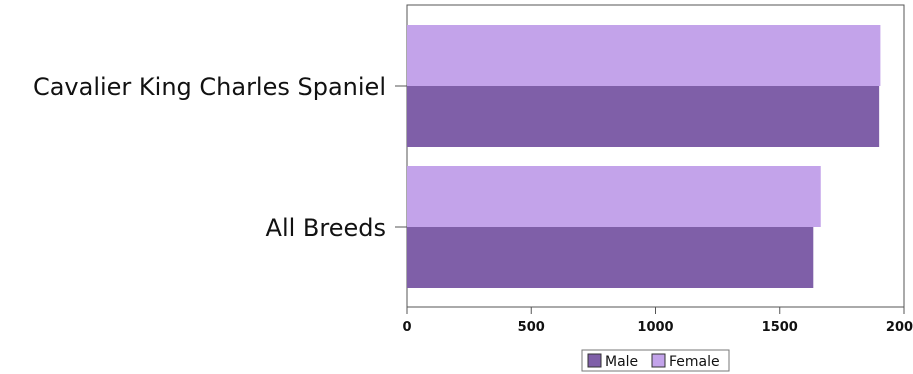 Image resolution: width=913 pixels, height=374 pixels. I want to click on legend-label-female: Female, so click(694, 362).